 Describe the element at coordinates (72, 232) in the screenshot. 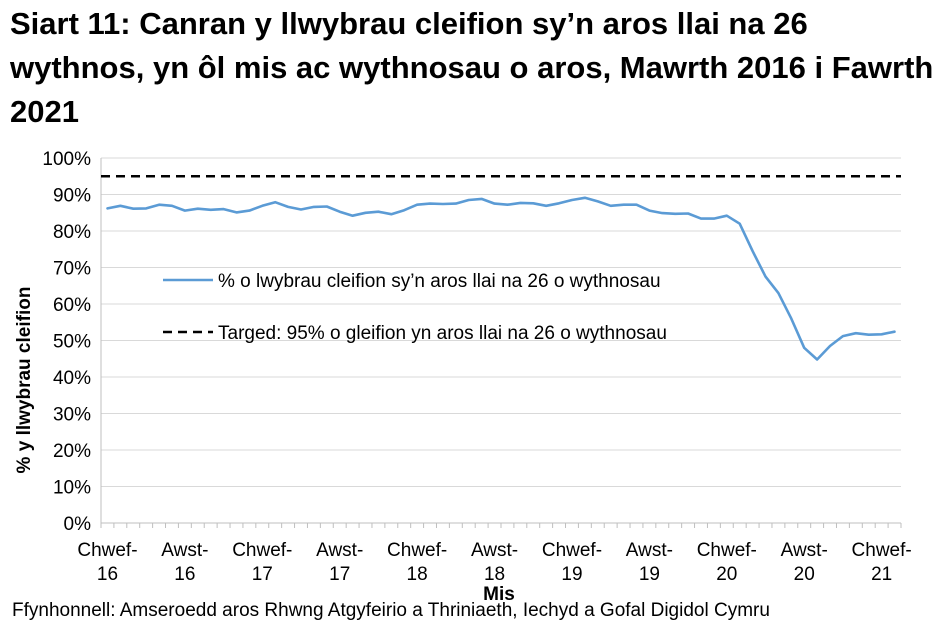

I see `y-tick-label: 80%` at that location.